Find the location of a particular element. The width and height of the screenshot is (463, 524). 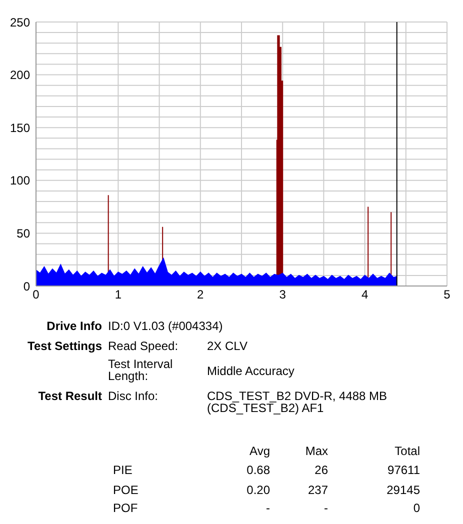

text: ID:0 V1.03 (#004334) is located at coordinates (165, 326).